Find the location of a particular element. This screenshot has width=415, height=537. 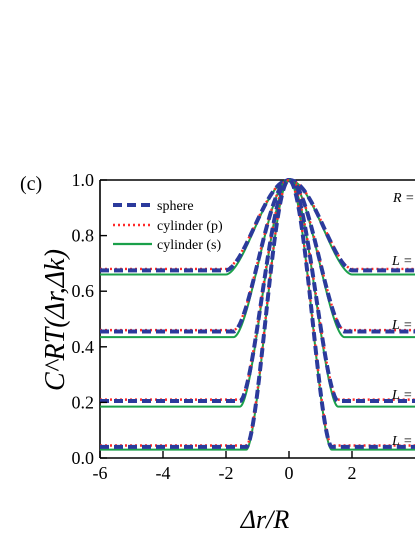

legend-label-sphere: sphere is located at coordinates (175, 206).